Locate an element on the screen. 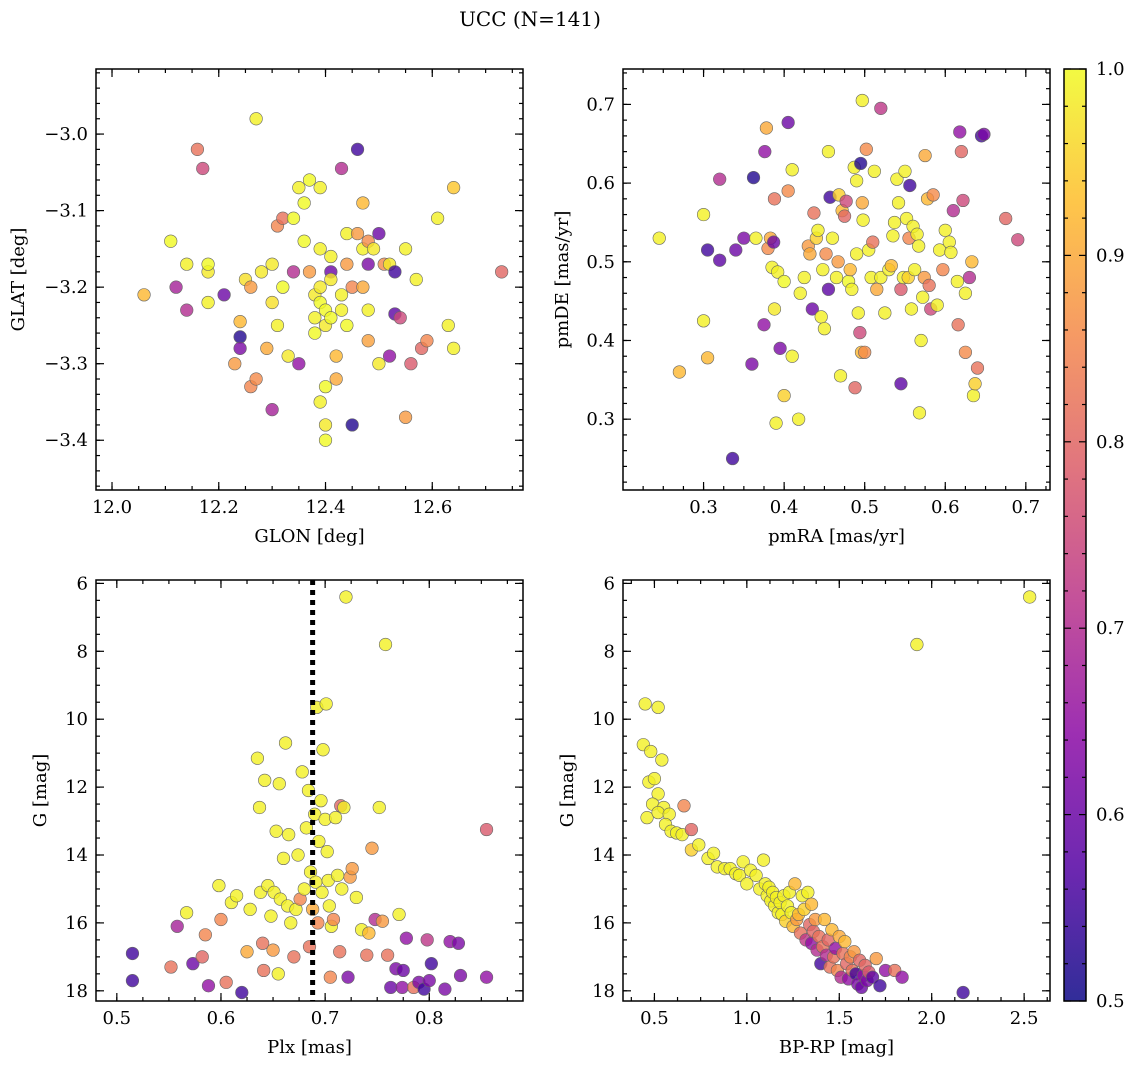  x-axis-label: pmRA [mas/yr] is located at coordinates (836, 536).